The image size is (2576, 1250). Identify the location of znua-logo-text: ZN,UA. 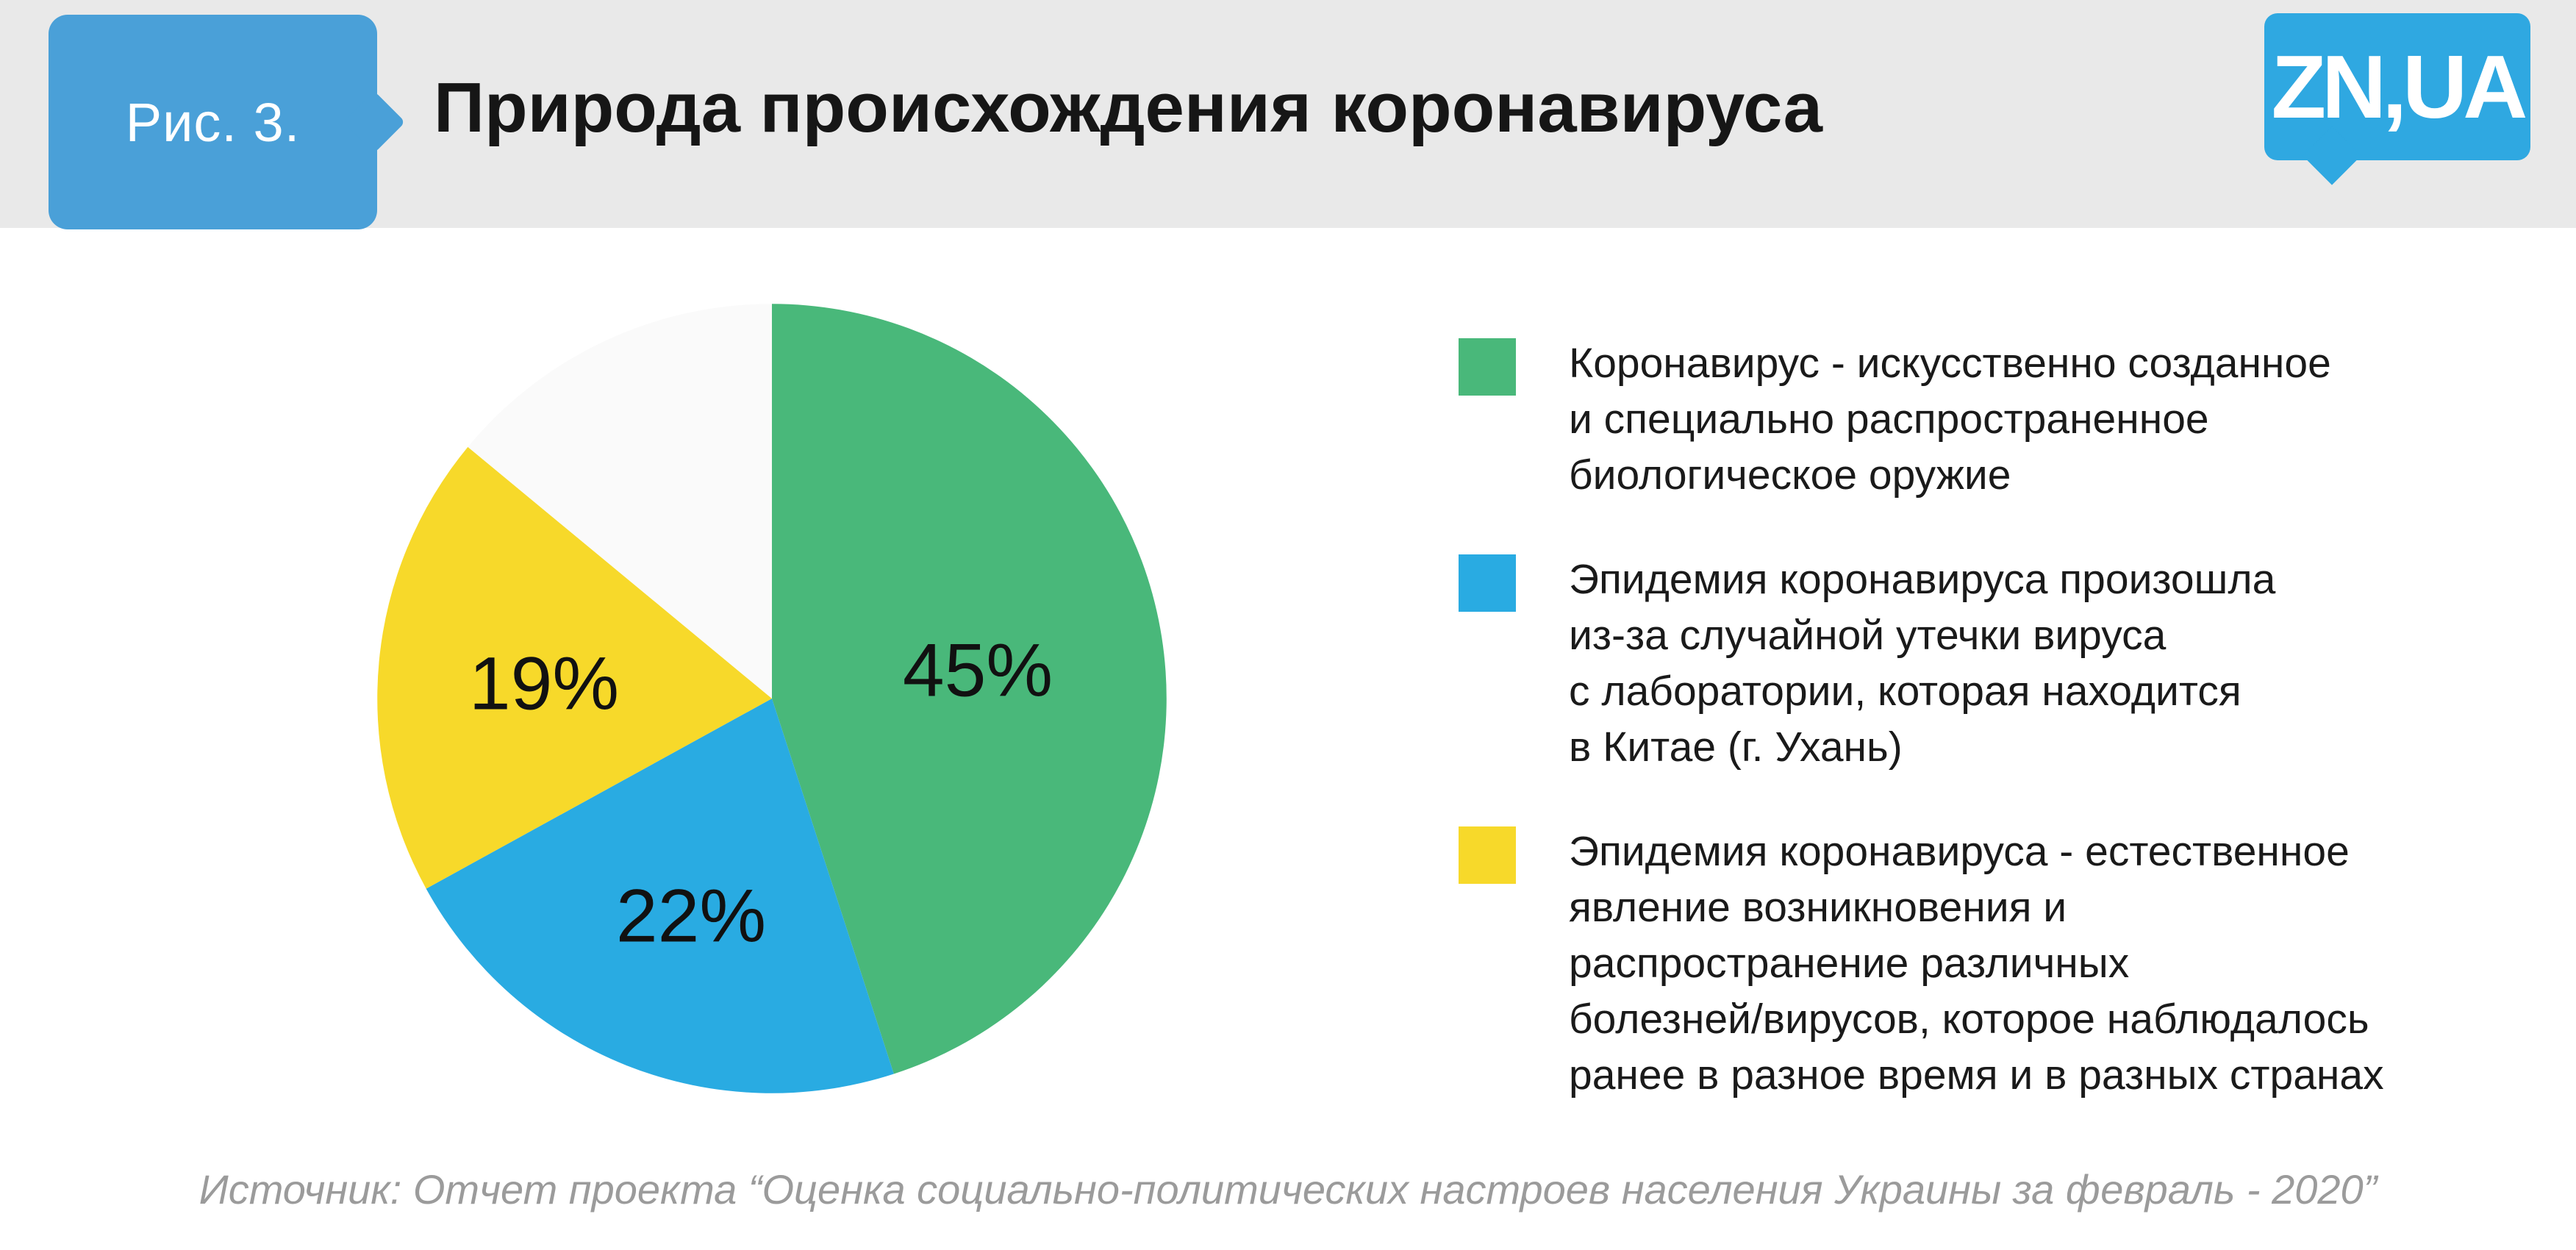
(2399, 87).